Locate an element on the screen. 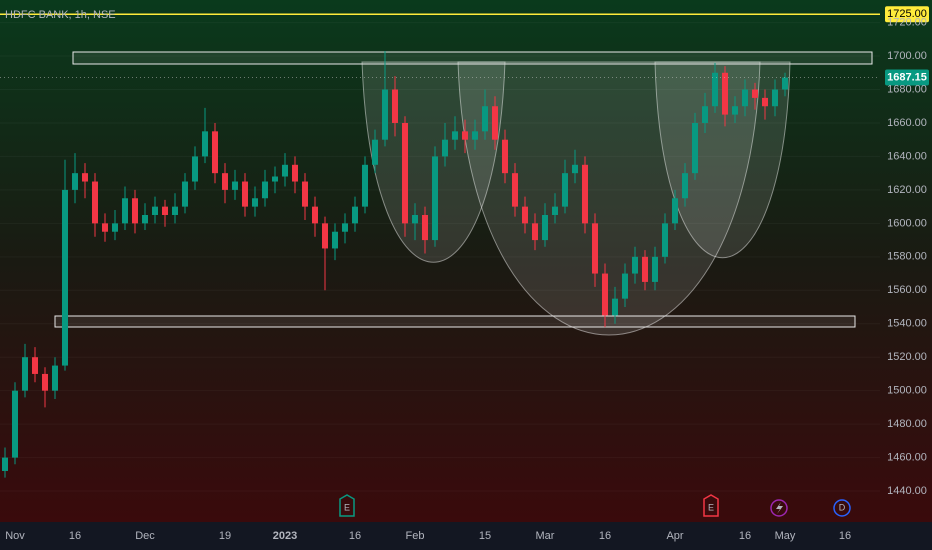 The image size is (932, 550). split-icon is located at coordinates (779, 508).